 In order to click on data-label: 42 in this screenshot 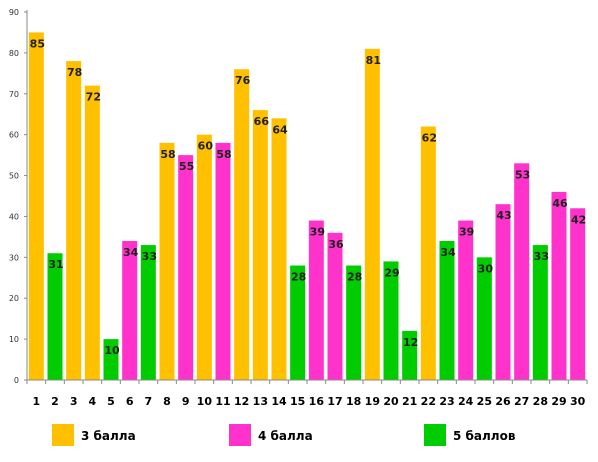, I will do `click(578, 219)`.